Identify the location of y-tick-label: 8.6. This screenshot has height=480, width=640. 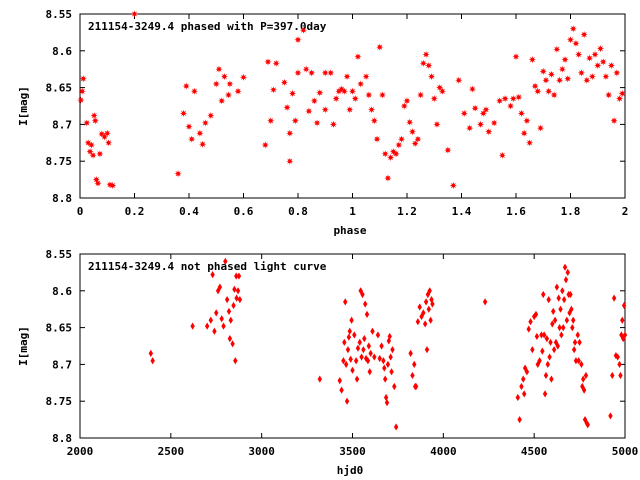
(62, 291).